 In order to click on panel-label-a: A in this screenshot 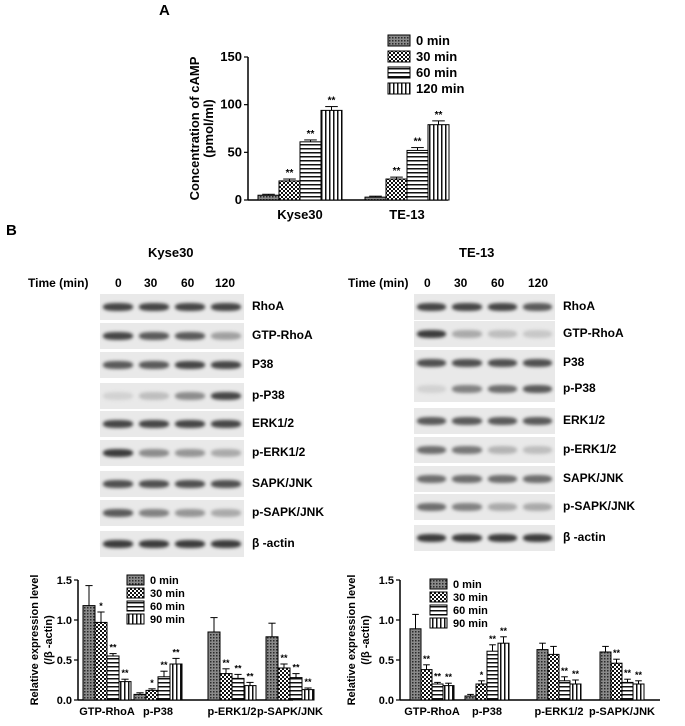, I will do `click(164, 10)`.